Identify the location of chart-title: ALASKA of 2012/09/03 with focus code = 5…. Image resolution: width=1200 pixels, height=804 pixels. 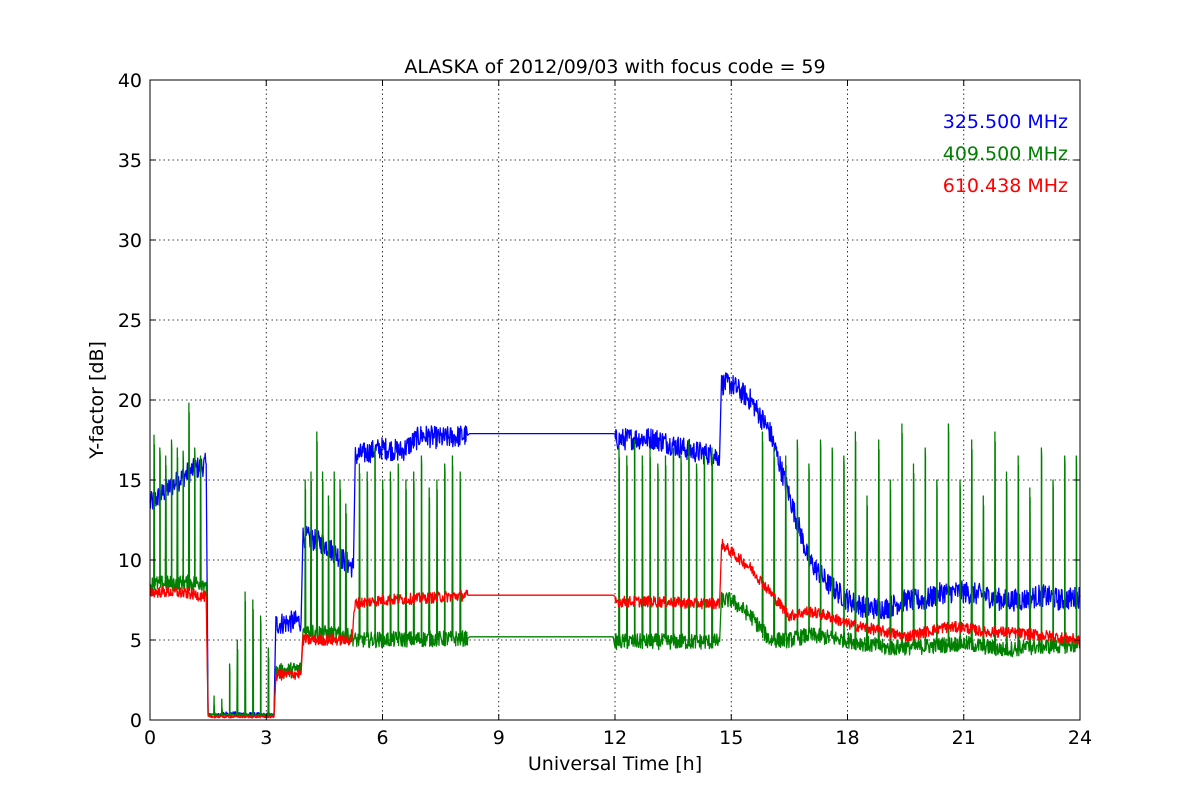
(614, 67).